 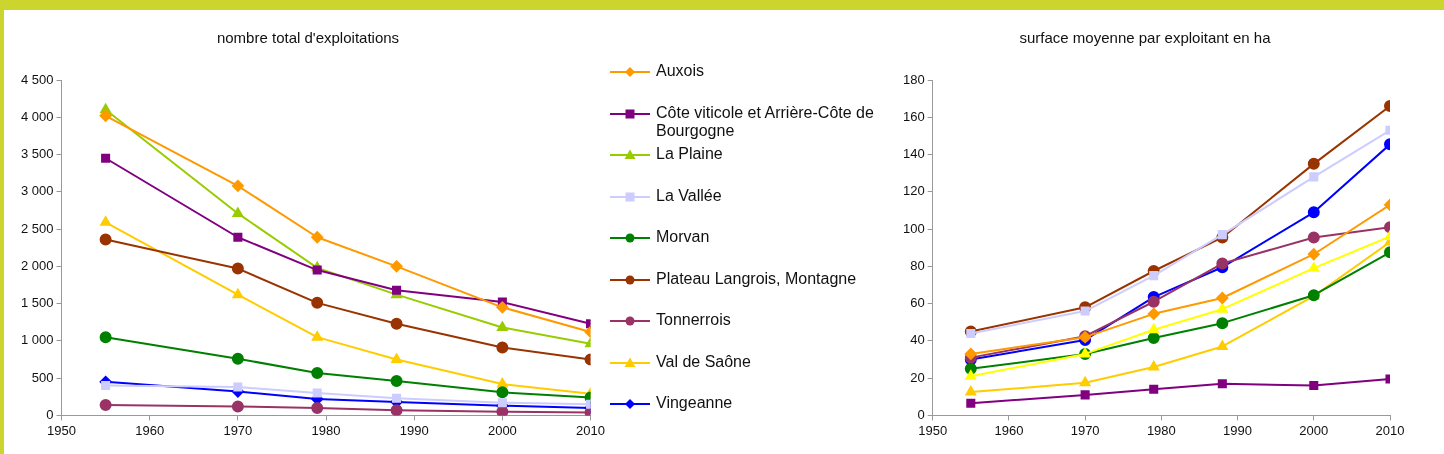 What do you see at coordinates (703, 361) in the screenshot?
I see `legend-label: Val de Saône` at bounding box center [703, 361].